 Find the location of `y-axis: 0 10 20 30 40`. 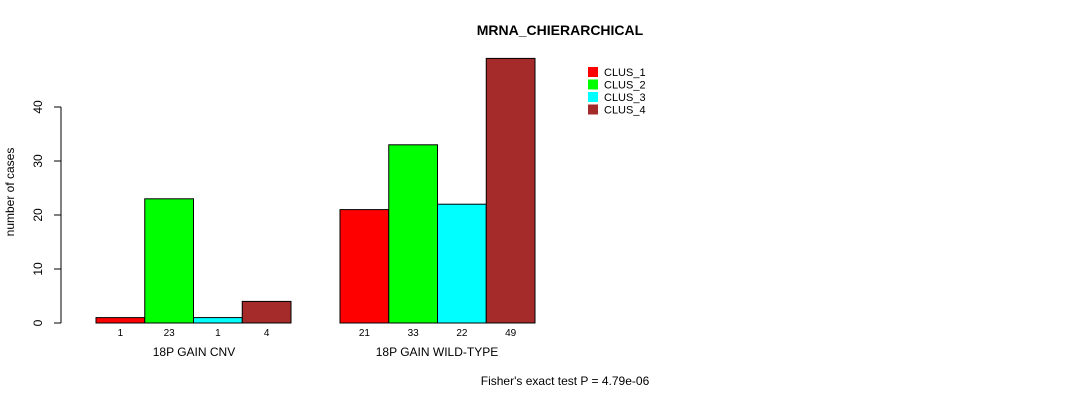

y-axis: 0 10 20 30 40 is located at coordinates (46, 213).